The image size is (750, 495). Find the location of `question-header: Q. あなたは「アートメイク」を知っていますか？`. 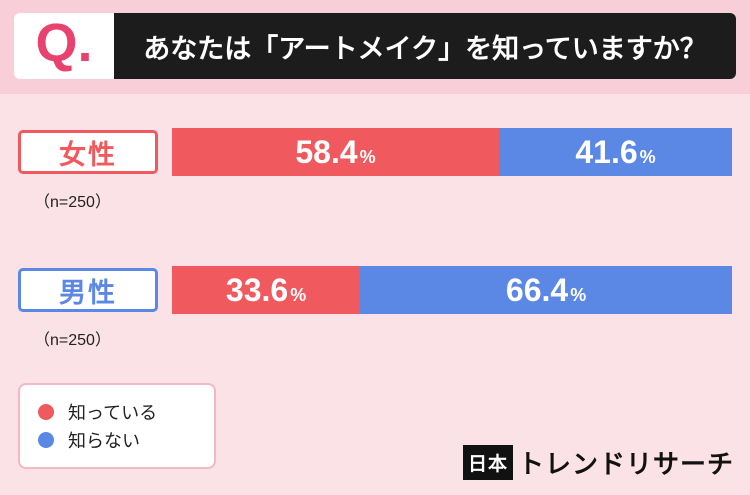

question-header: Q. あなたは「アートメイク」を知っていますか？ is located at coordinates (375, 46).